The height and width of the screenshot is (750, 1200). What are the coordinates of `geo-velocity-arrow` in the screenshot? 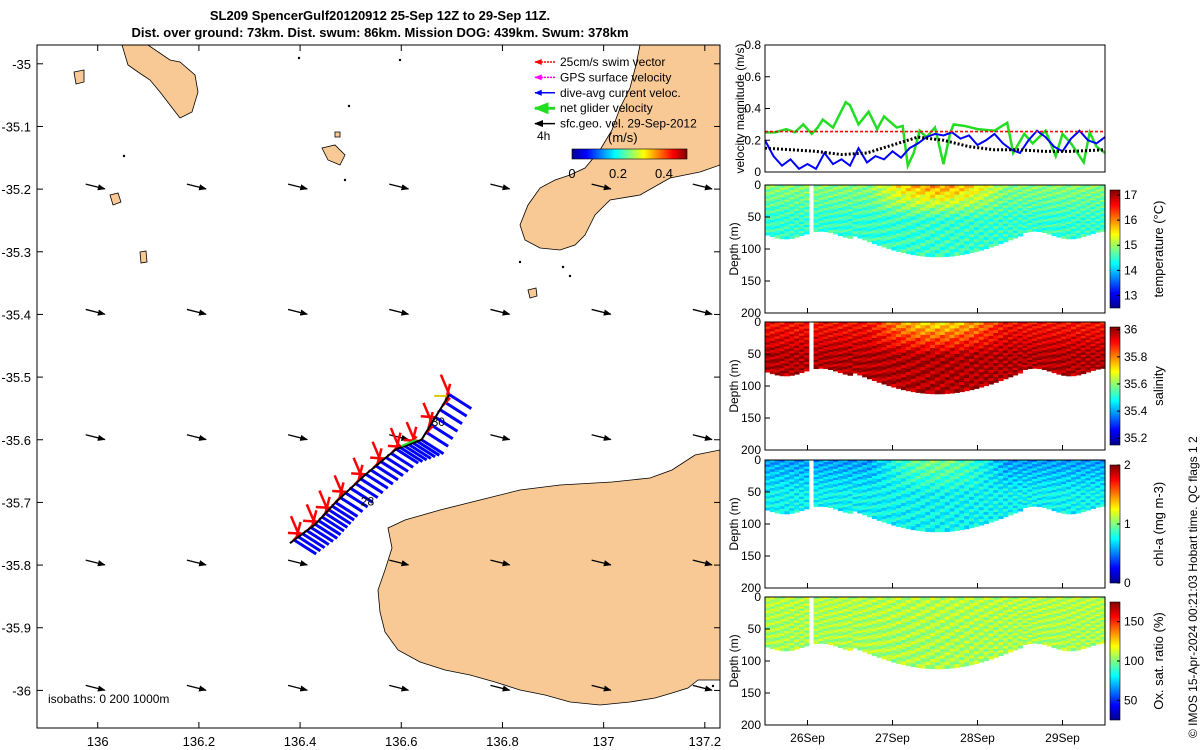 It's located at (601, 437).